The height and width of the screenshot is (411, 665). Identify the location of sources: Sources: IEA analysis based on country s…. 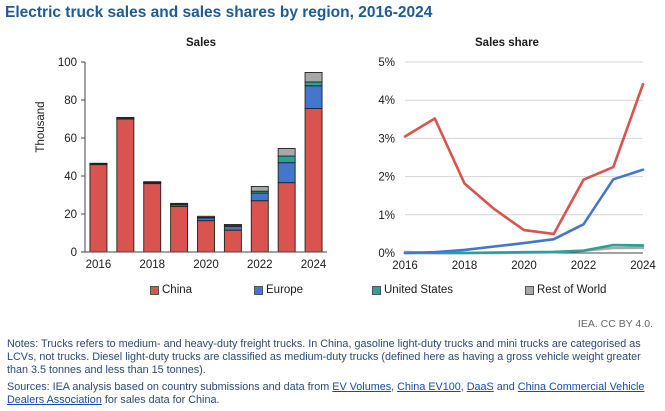
(331, 394).